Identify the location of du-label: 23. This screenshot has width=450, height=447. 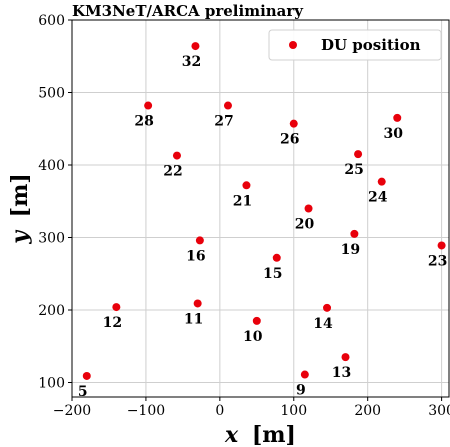
(437, 261).